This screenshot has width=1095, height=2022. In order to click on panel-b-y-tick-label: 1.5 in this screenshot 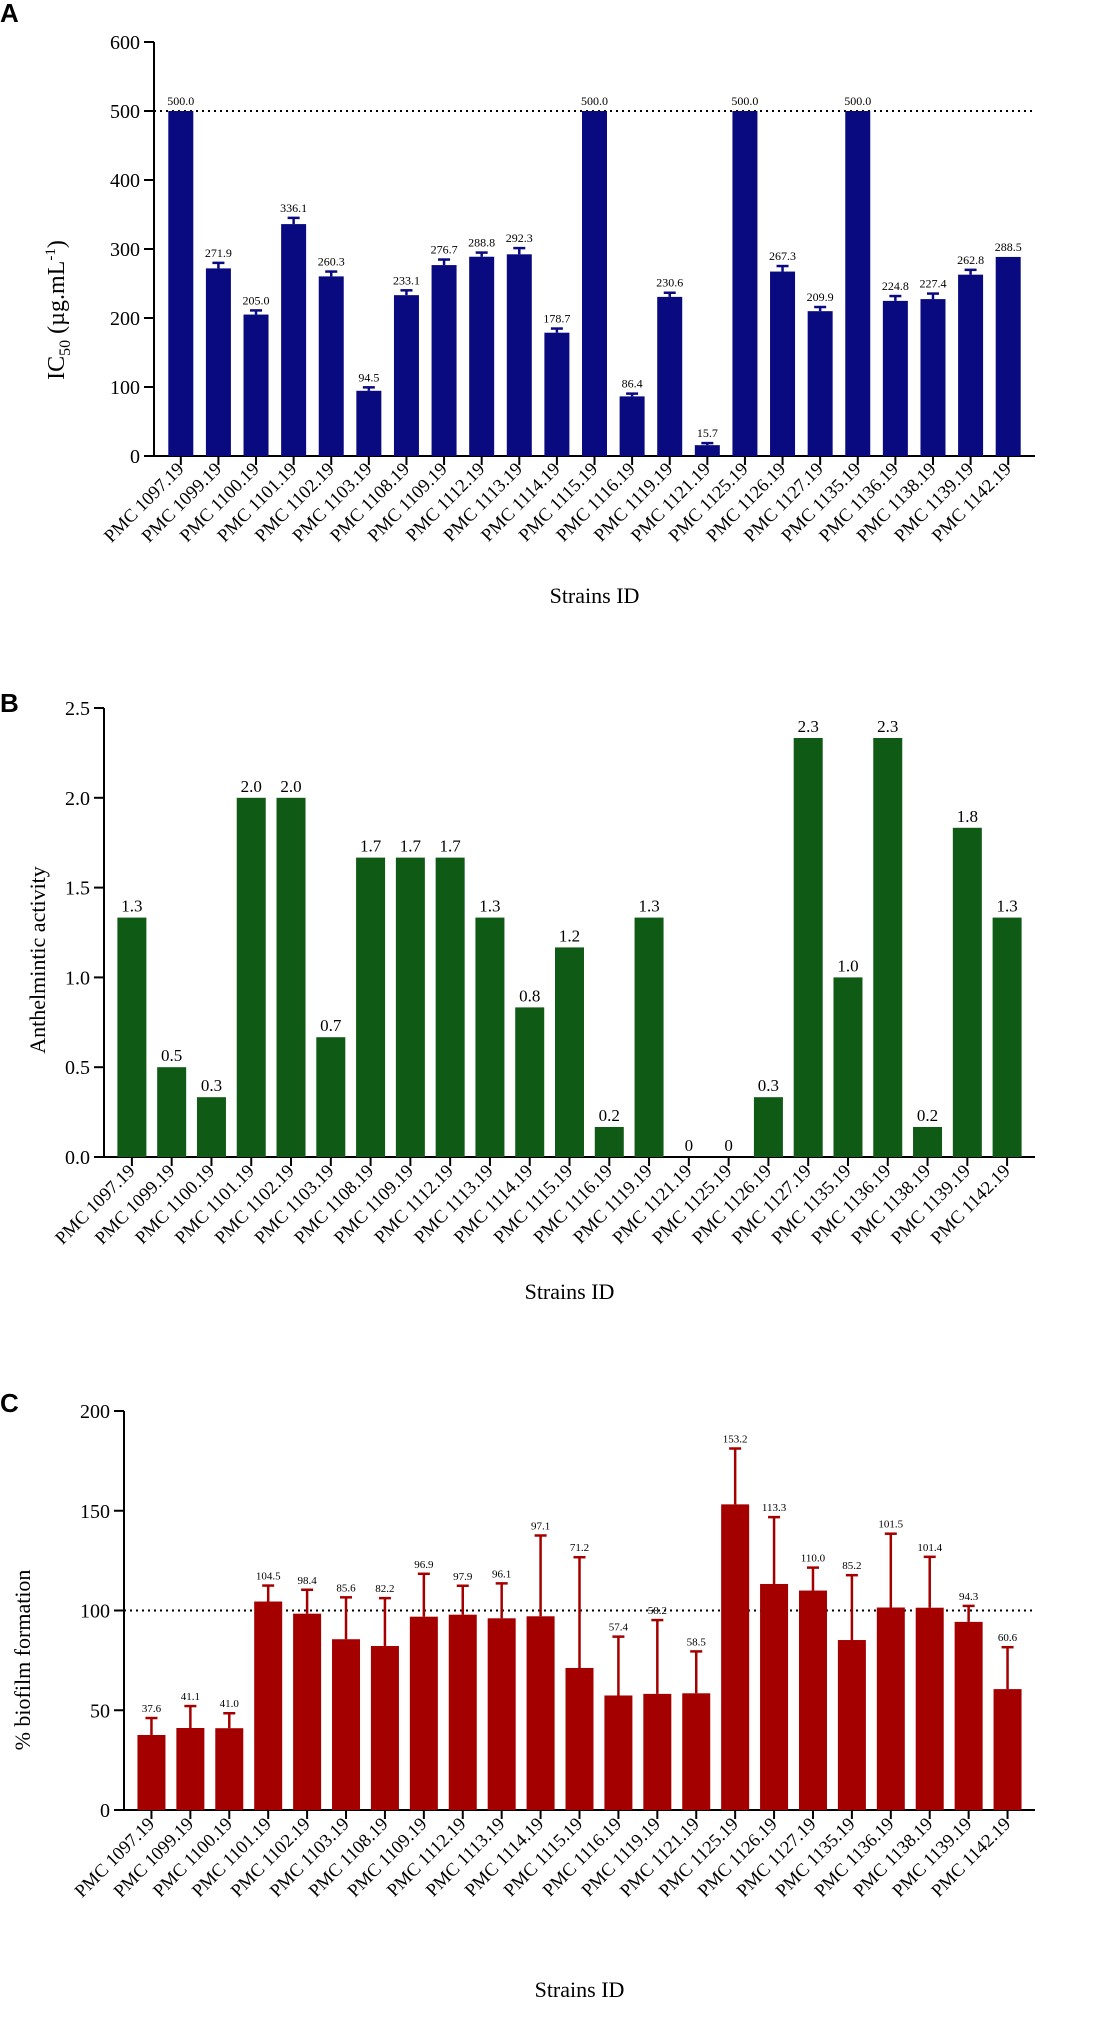, I will do `click(77, 889)`.